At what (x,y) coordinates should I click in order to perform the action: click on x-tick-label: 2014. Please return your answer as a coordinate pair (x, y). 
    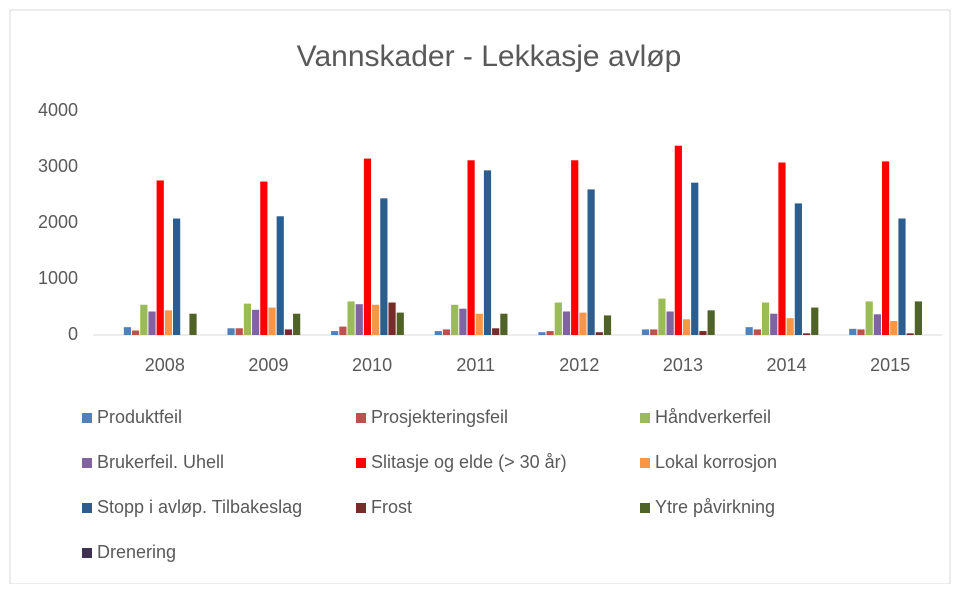
    Looking at the image, I should click on (787, 365).